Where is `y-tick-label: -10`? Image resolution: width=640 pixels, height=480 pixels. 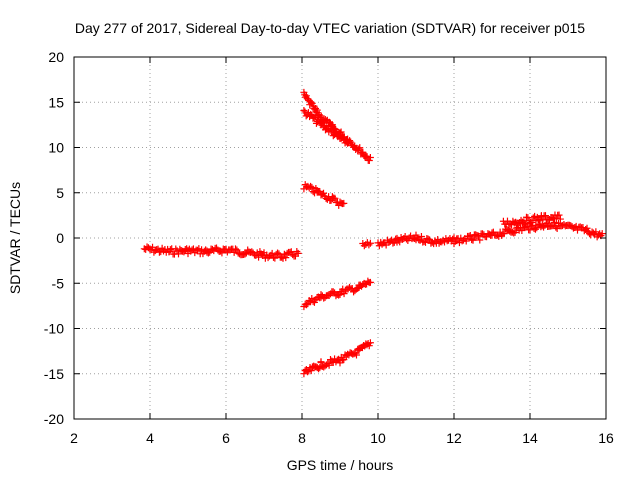 y-tick-label: -10 is located at coordinates (54, 329).